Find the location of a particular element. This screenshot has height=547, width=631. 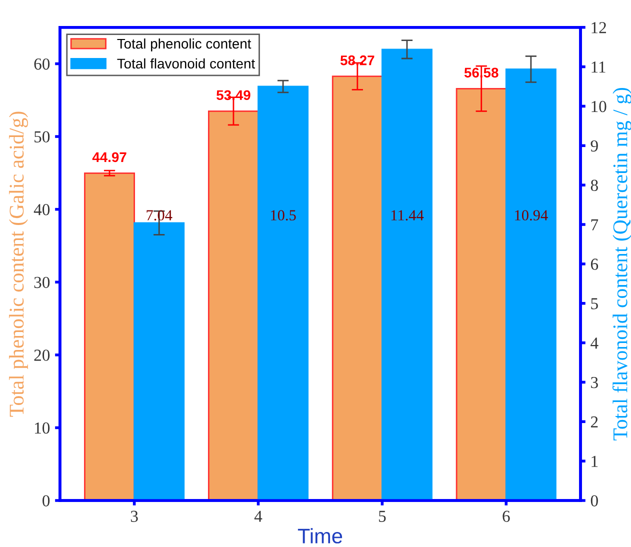

data-label: 58.27 is located at coordinates (357, 60).